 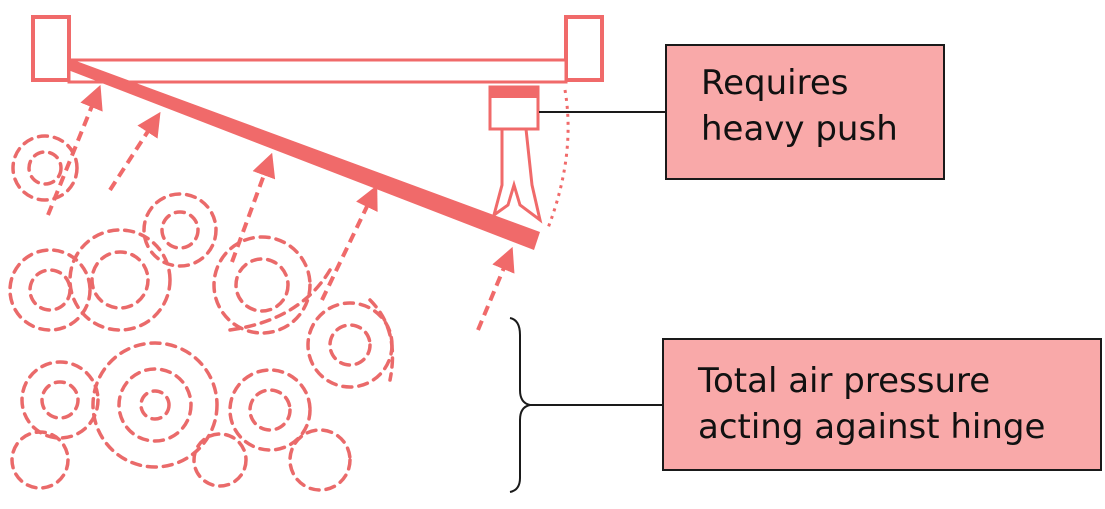 What do you see at coordinates (317, 71) in the screenshot?
I see `frame-header` at bounding box center [317, 71].